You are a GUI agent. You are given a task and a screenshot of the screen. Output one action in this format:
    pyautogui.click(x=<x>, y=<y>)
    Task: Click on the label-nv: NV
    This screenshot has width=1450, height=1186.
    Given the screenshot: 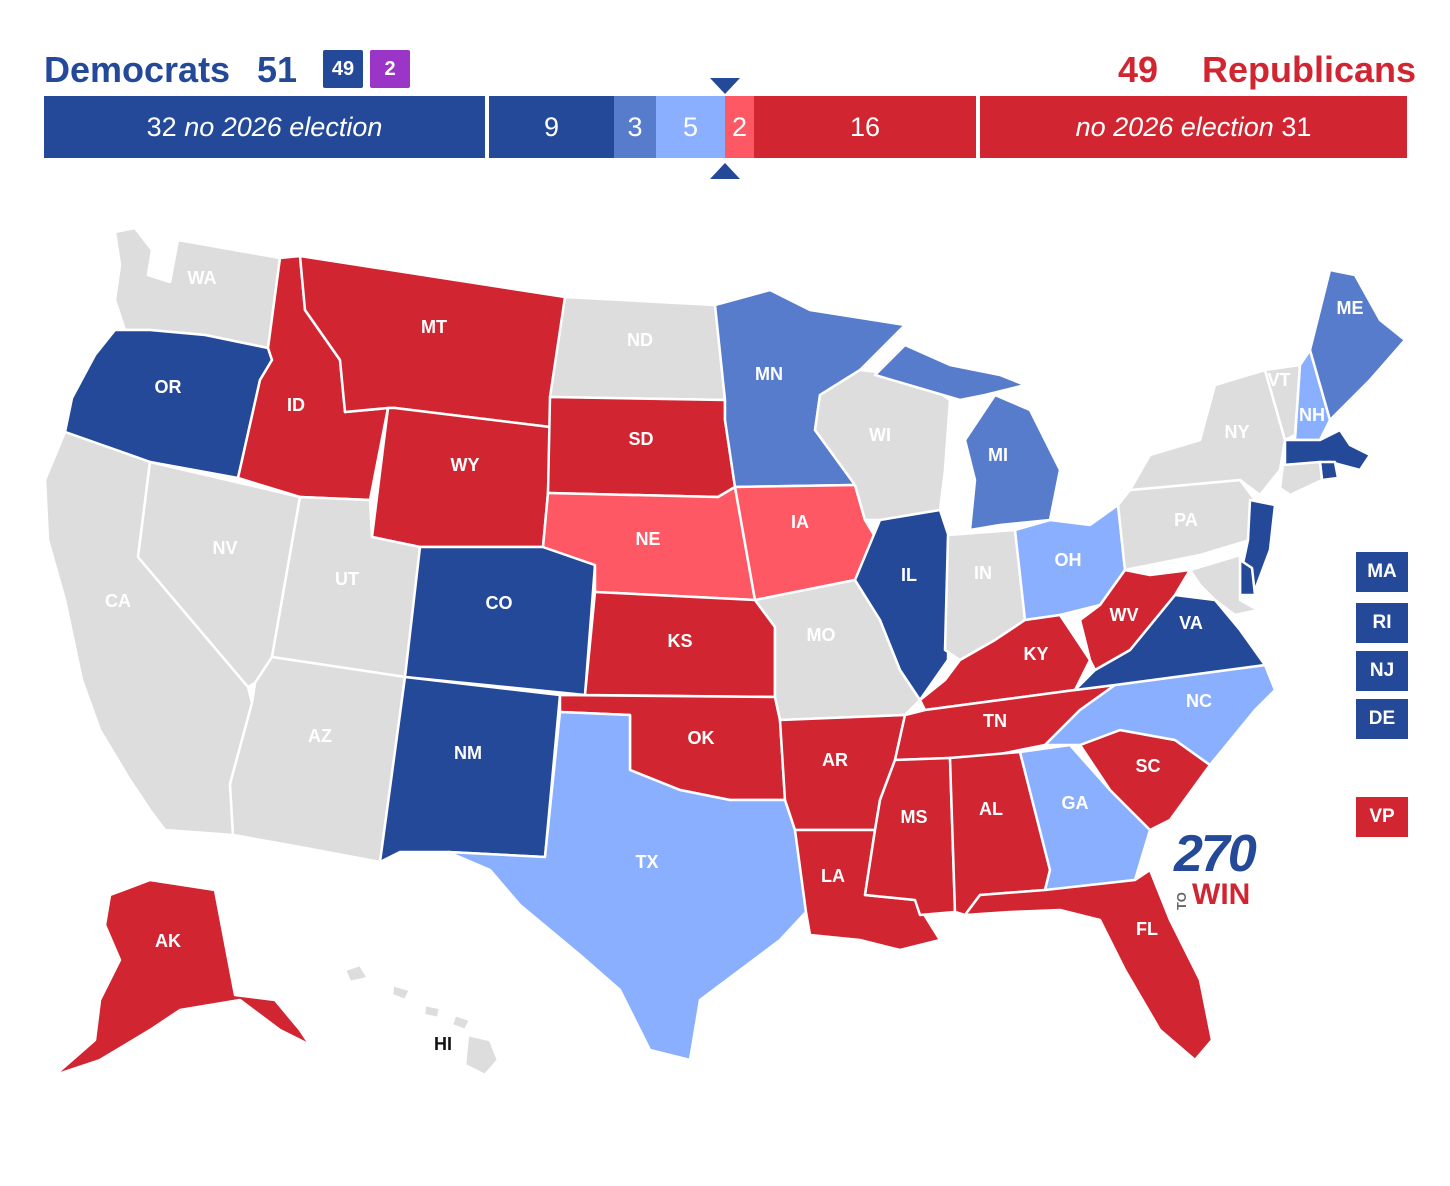 What is the action you would take?
    pyautogui.click(x=224, y=548)
    